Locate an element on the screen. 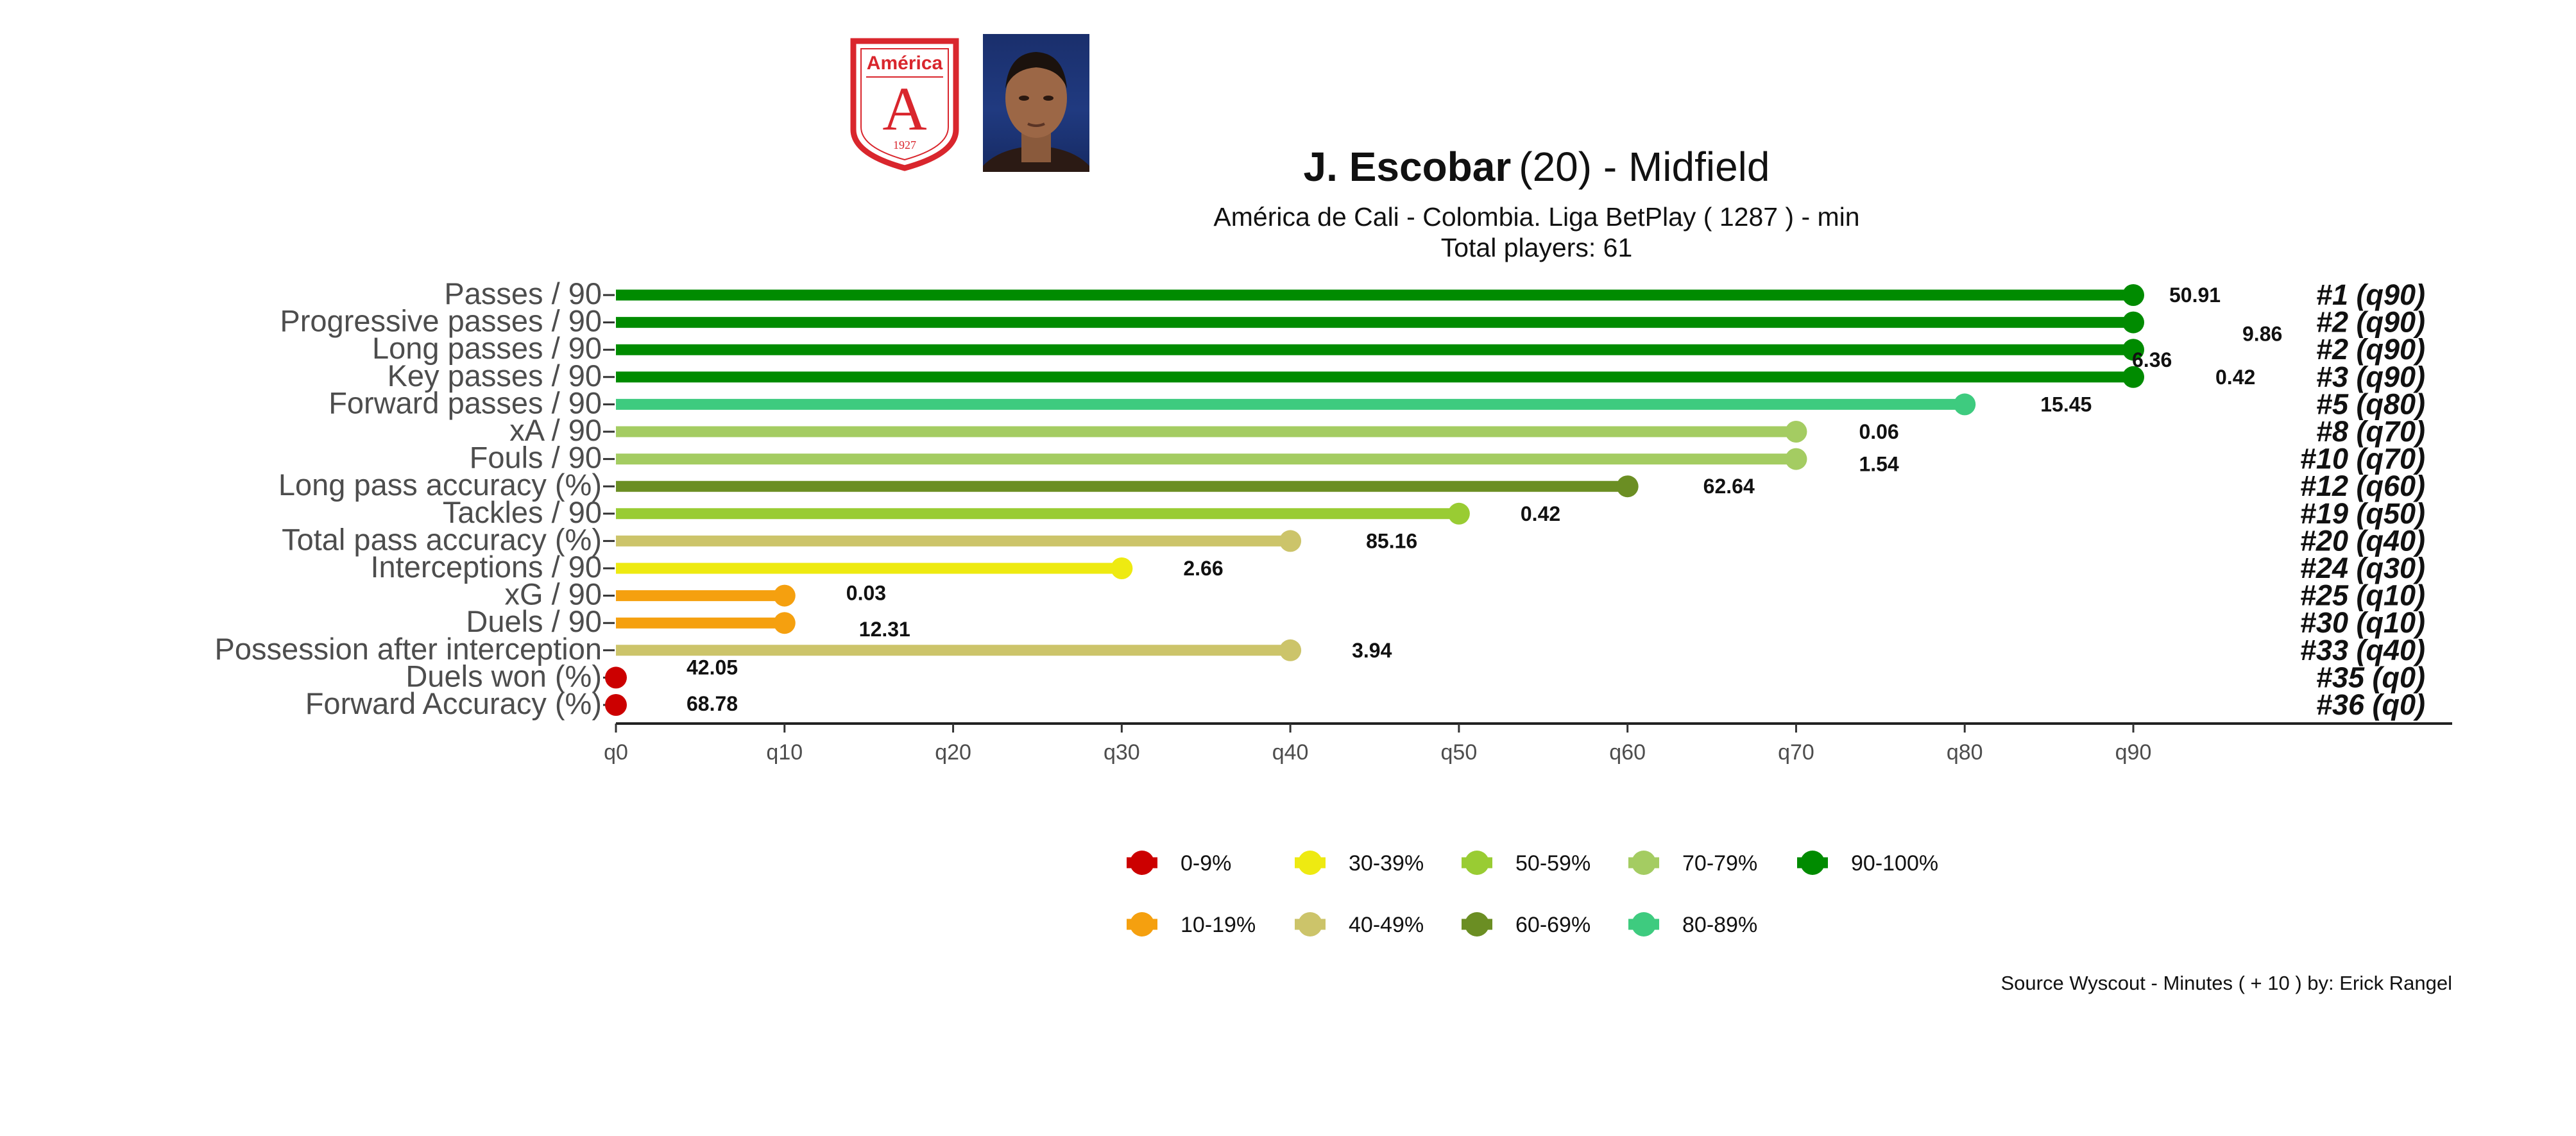  rank-label: #25 (q10) is located at coordinates (2362, 595).